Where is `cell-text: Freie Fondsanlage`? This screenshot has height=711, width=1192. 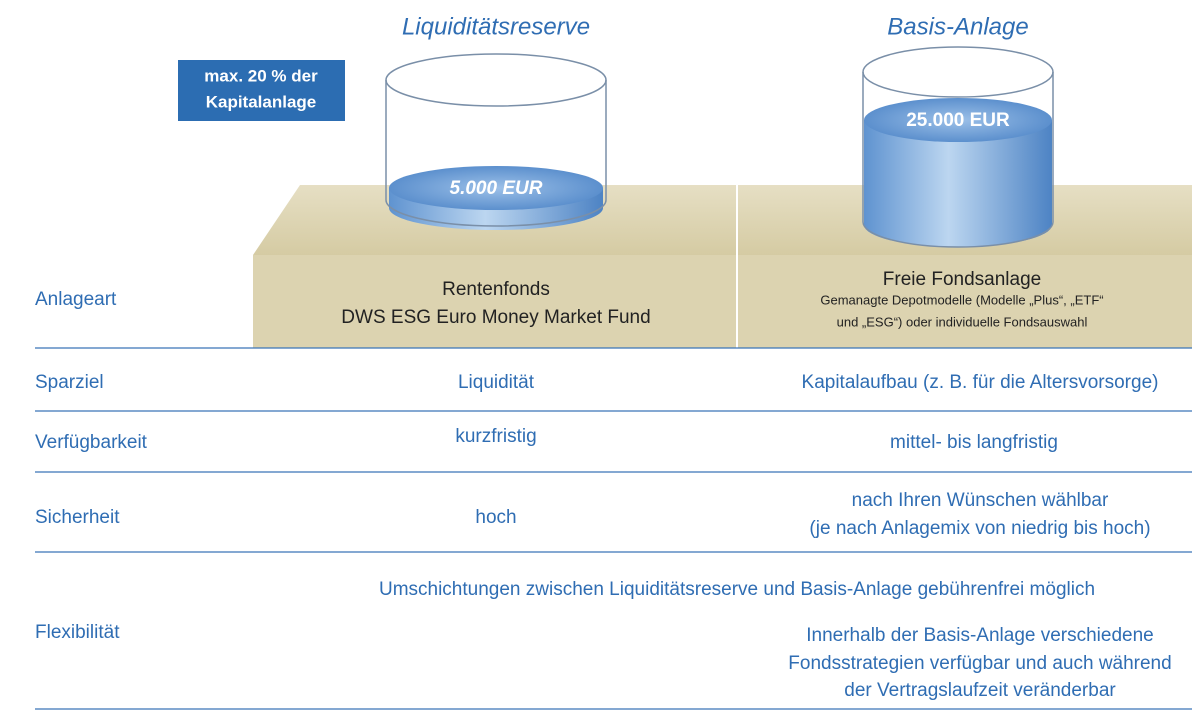 cell-text: Freie Fondsanlage is located at coordinates (962, 279).